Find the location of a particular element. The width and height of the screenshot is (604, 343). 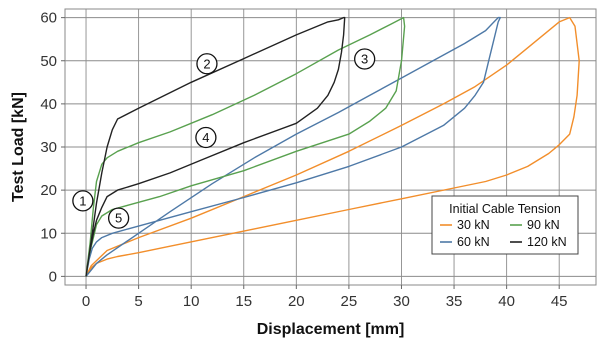

annotation-label: 3 is located at coordinates (364, 59).